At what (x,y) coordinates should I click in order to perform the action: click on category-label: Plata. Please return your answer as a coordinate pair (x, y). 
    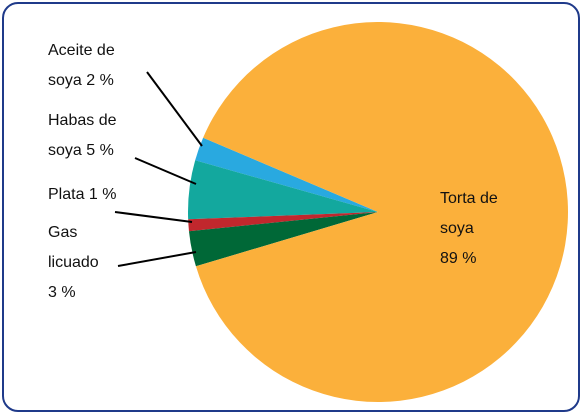
    Looking at the image, I should click on (66, 194).